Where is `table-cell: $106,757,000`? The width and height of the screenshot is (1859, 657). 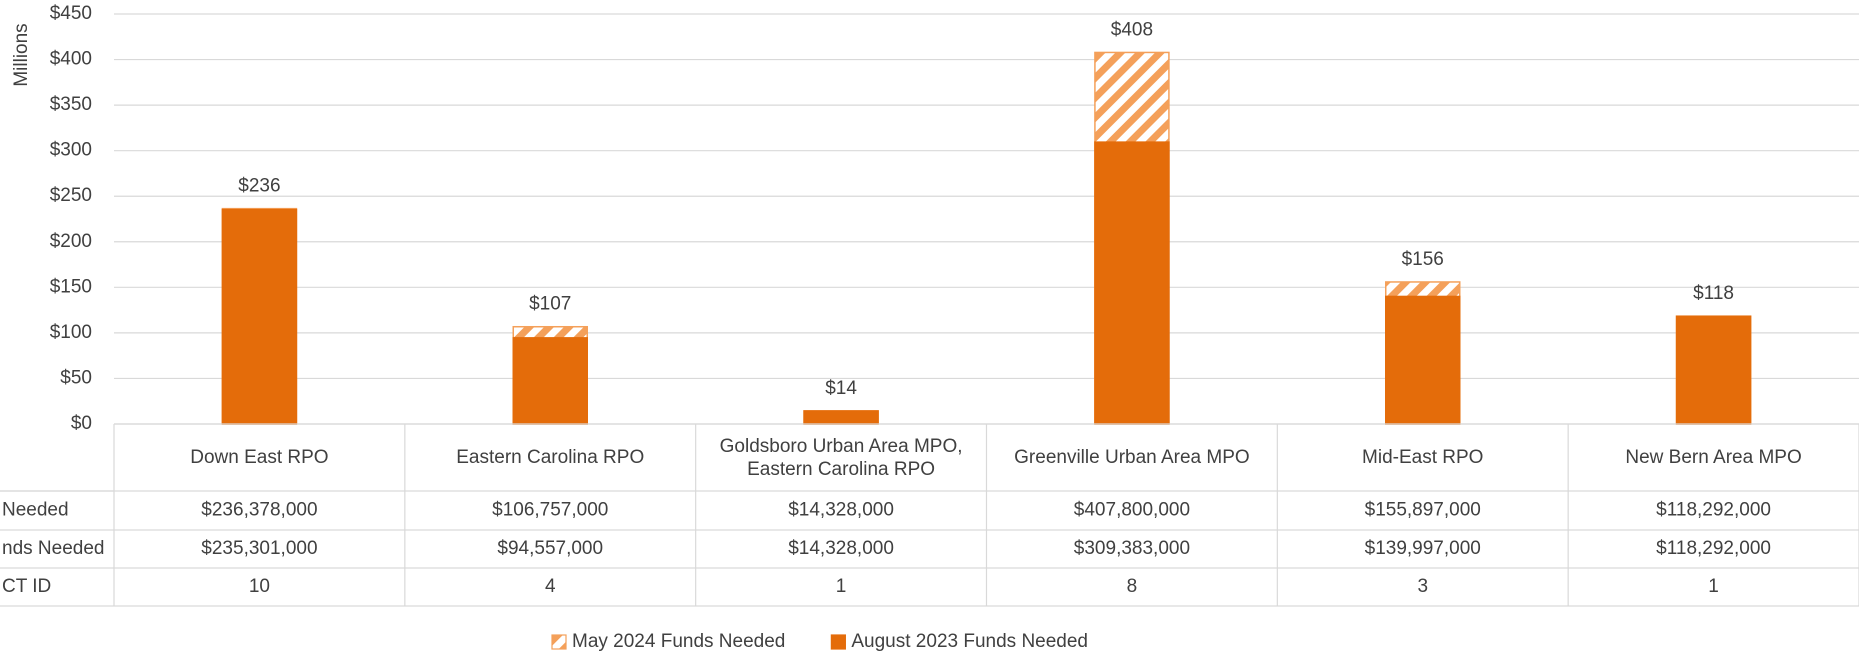 table-cell: $106,757,000 is located at coordinates (550, 510).